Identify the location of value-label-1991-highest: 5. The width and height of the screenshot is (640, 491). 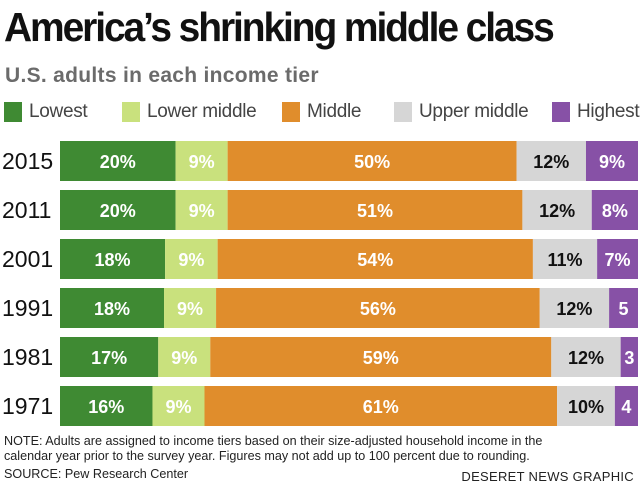
(624, 309).